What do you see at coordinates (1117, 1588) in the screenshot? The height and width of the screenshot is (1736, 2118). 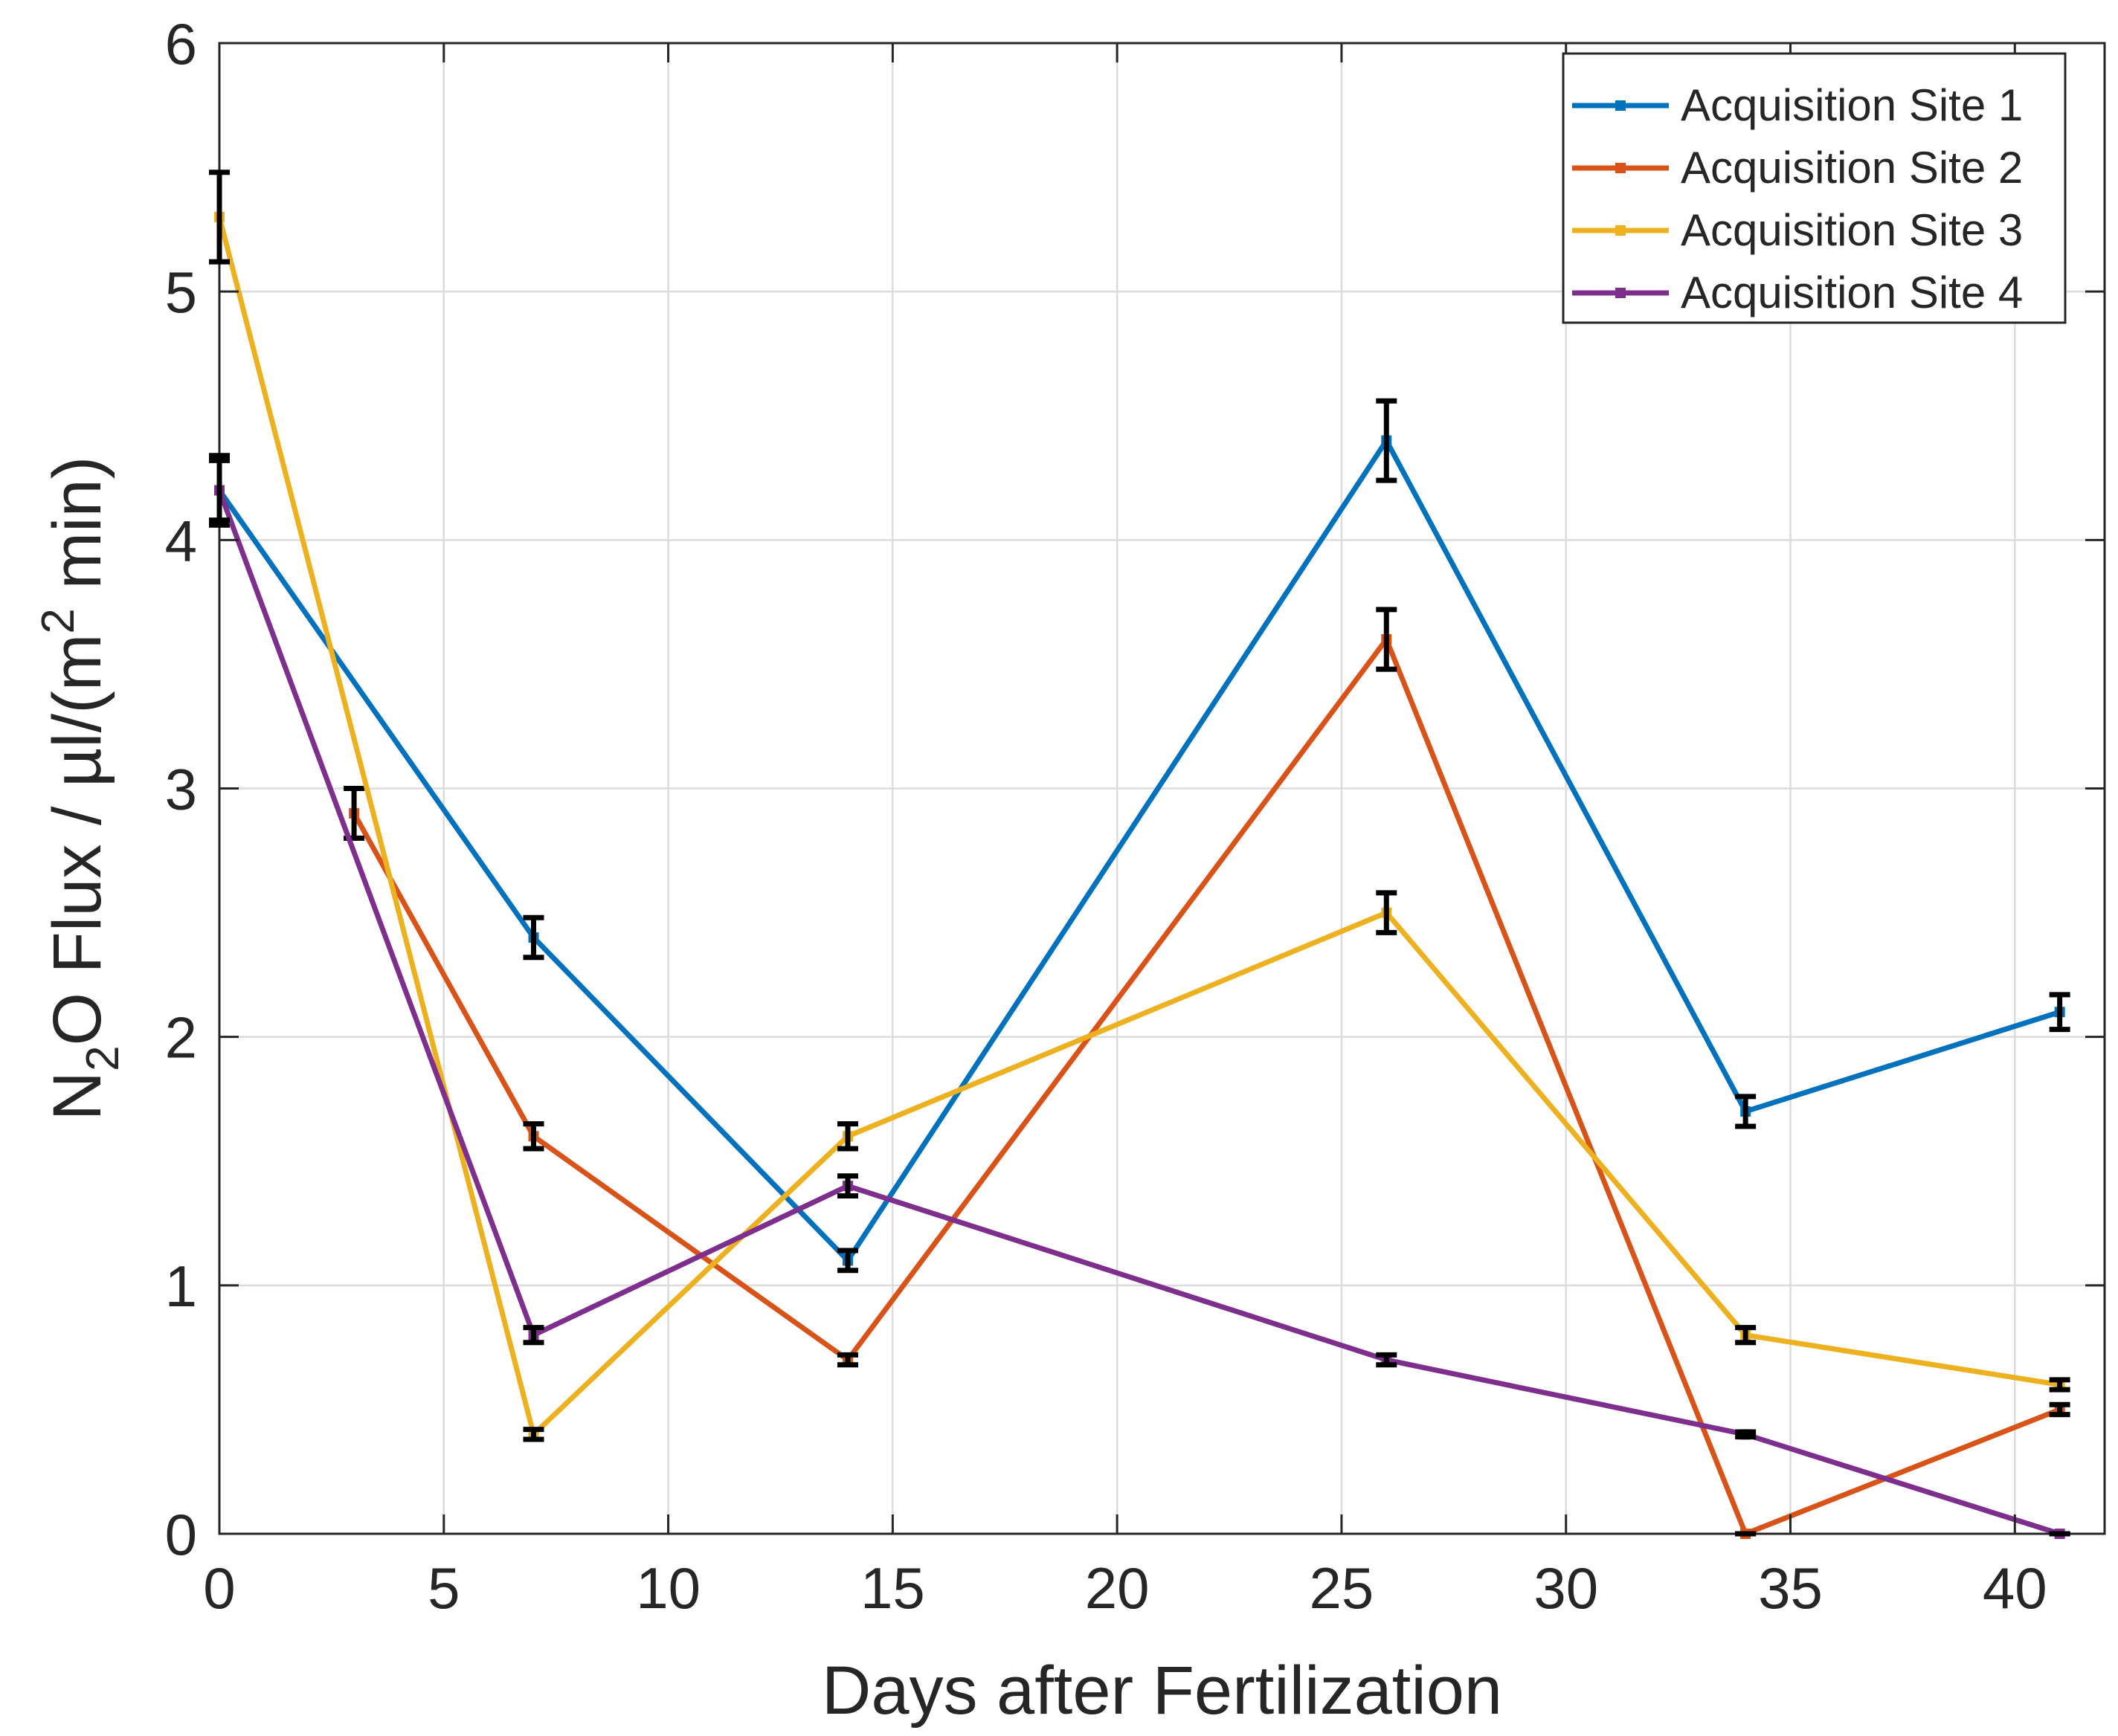 I see `x-tick-label: 20` at bounding box center [1117, 1588].